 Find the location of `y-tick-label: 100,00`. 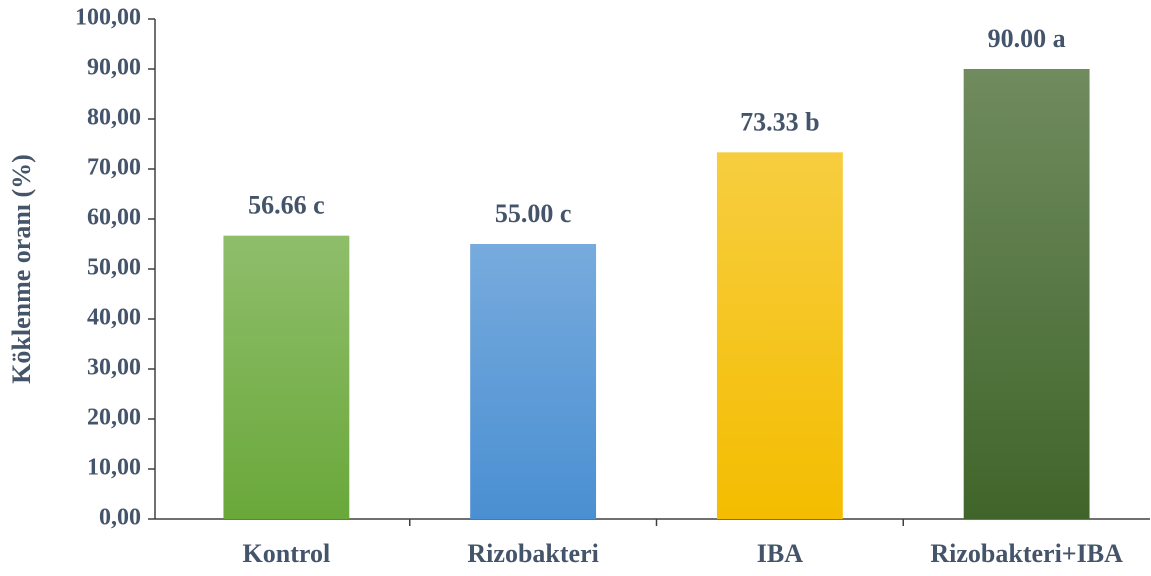

y-tick-label: 100,00 is located at coordinates (108, 18).